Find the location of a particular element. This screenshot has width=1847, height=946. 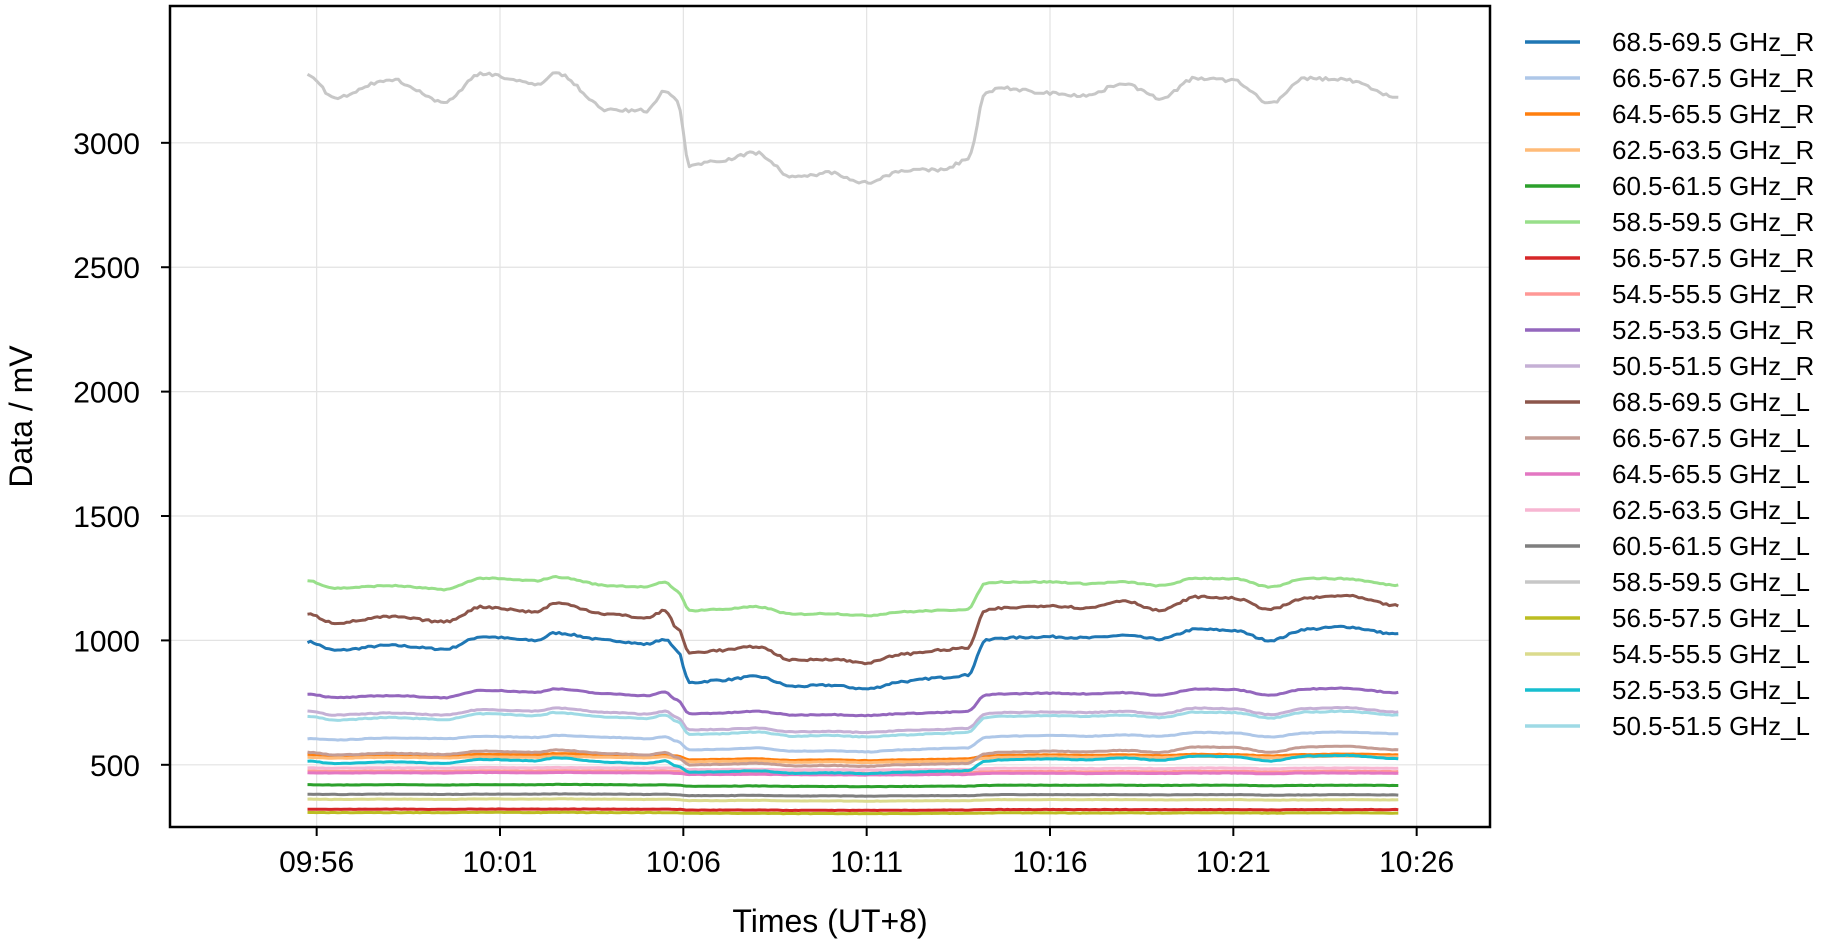

legend-label: 60.5-61.5 GHz_L is located at coordinates (1711, 546).